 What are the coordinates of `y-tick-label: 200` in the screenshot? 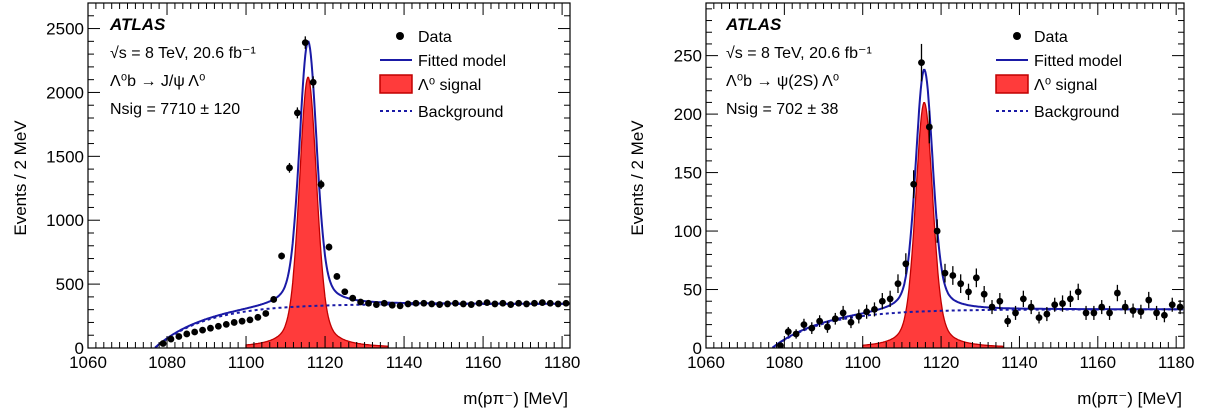 It's located at (688, 114).